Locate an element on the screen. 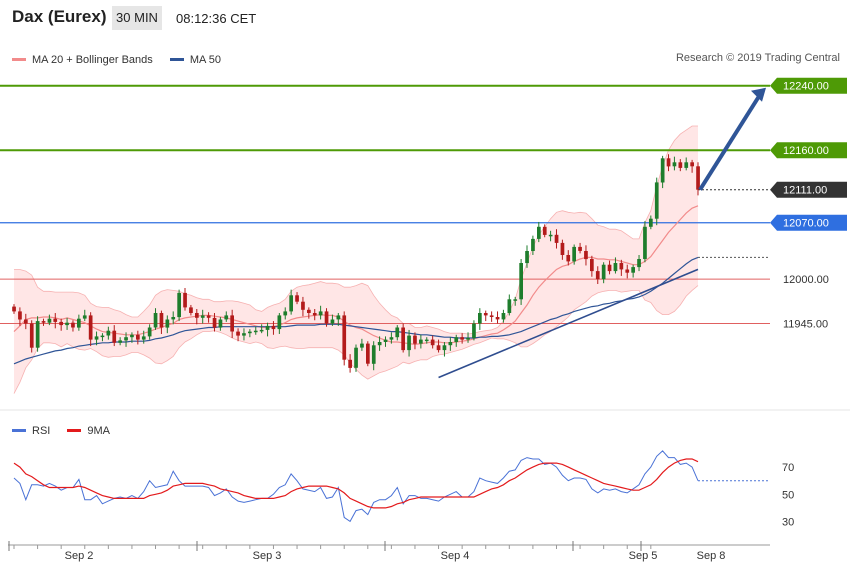  legend-item-ma50: MA 50 is located at coordinates (195, 60).